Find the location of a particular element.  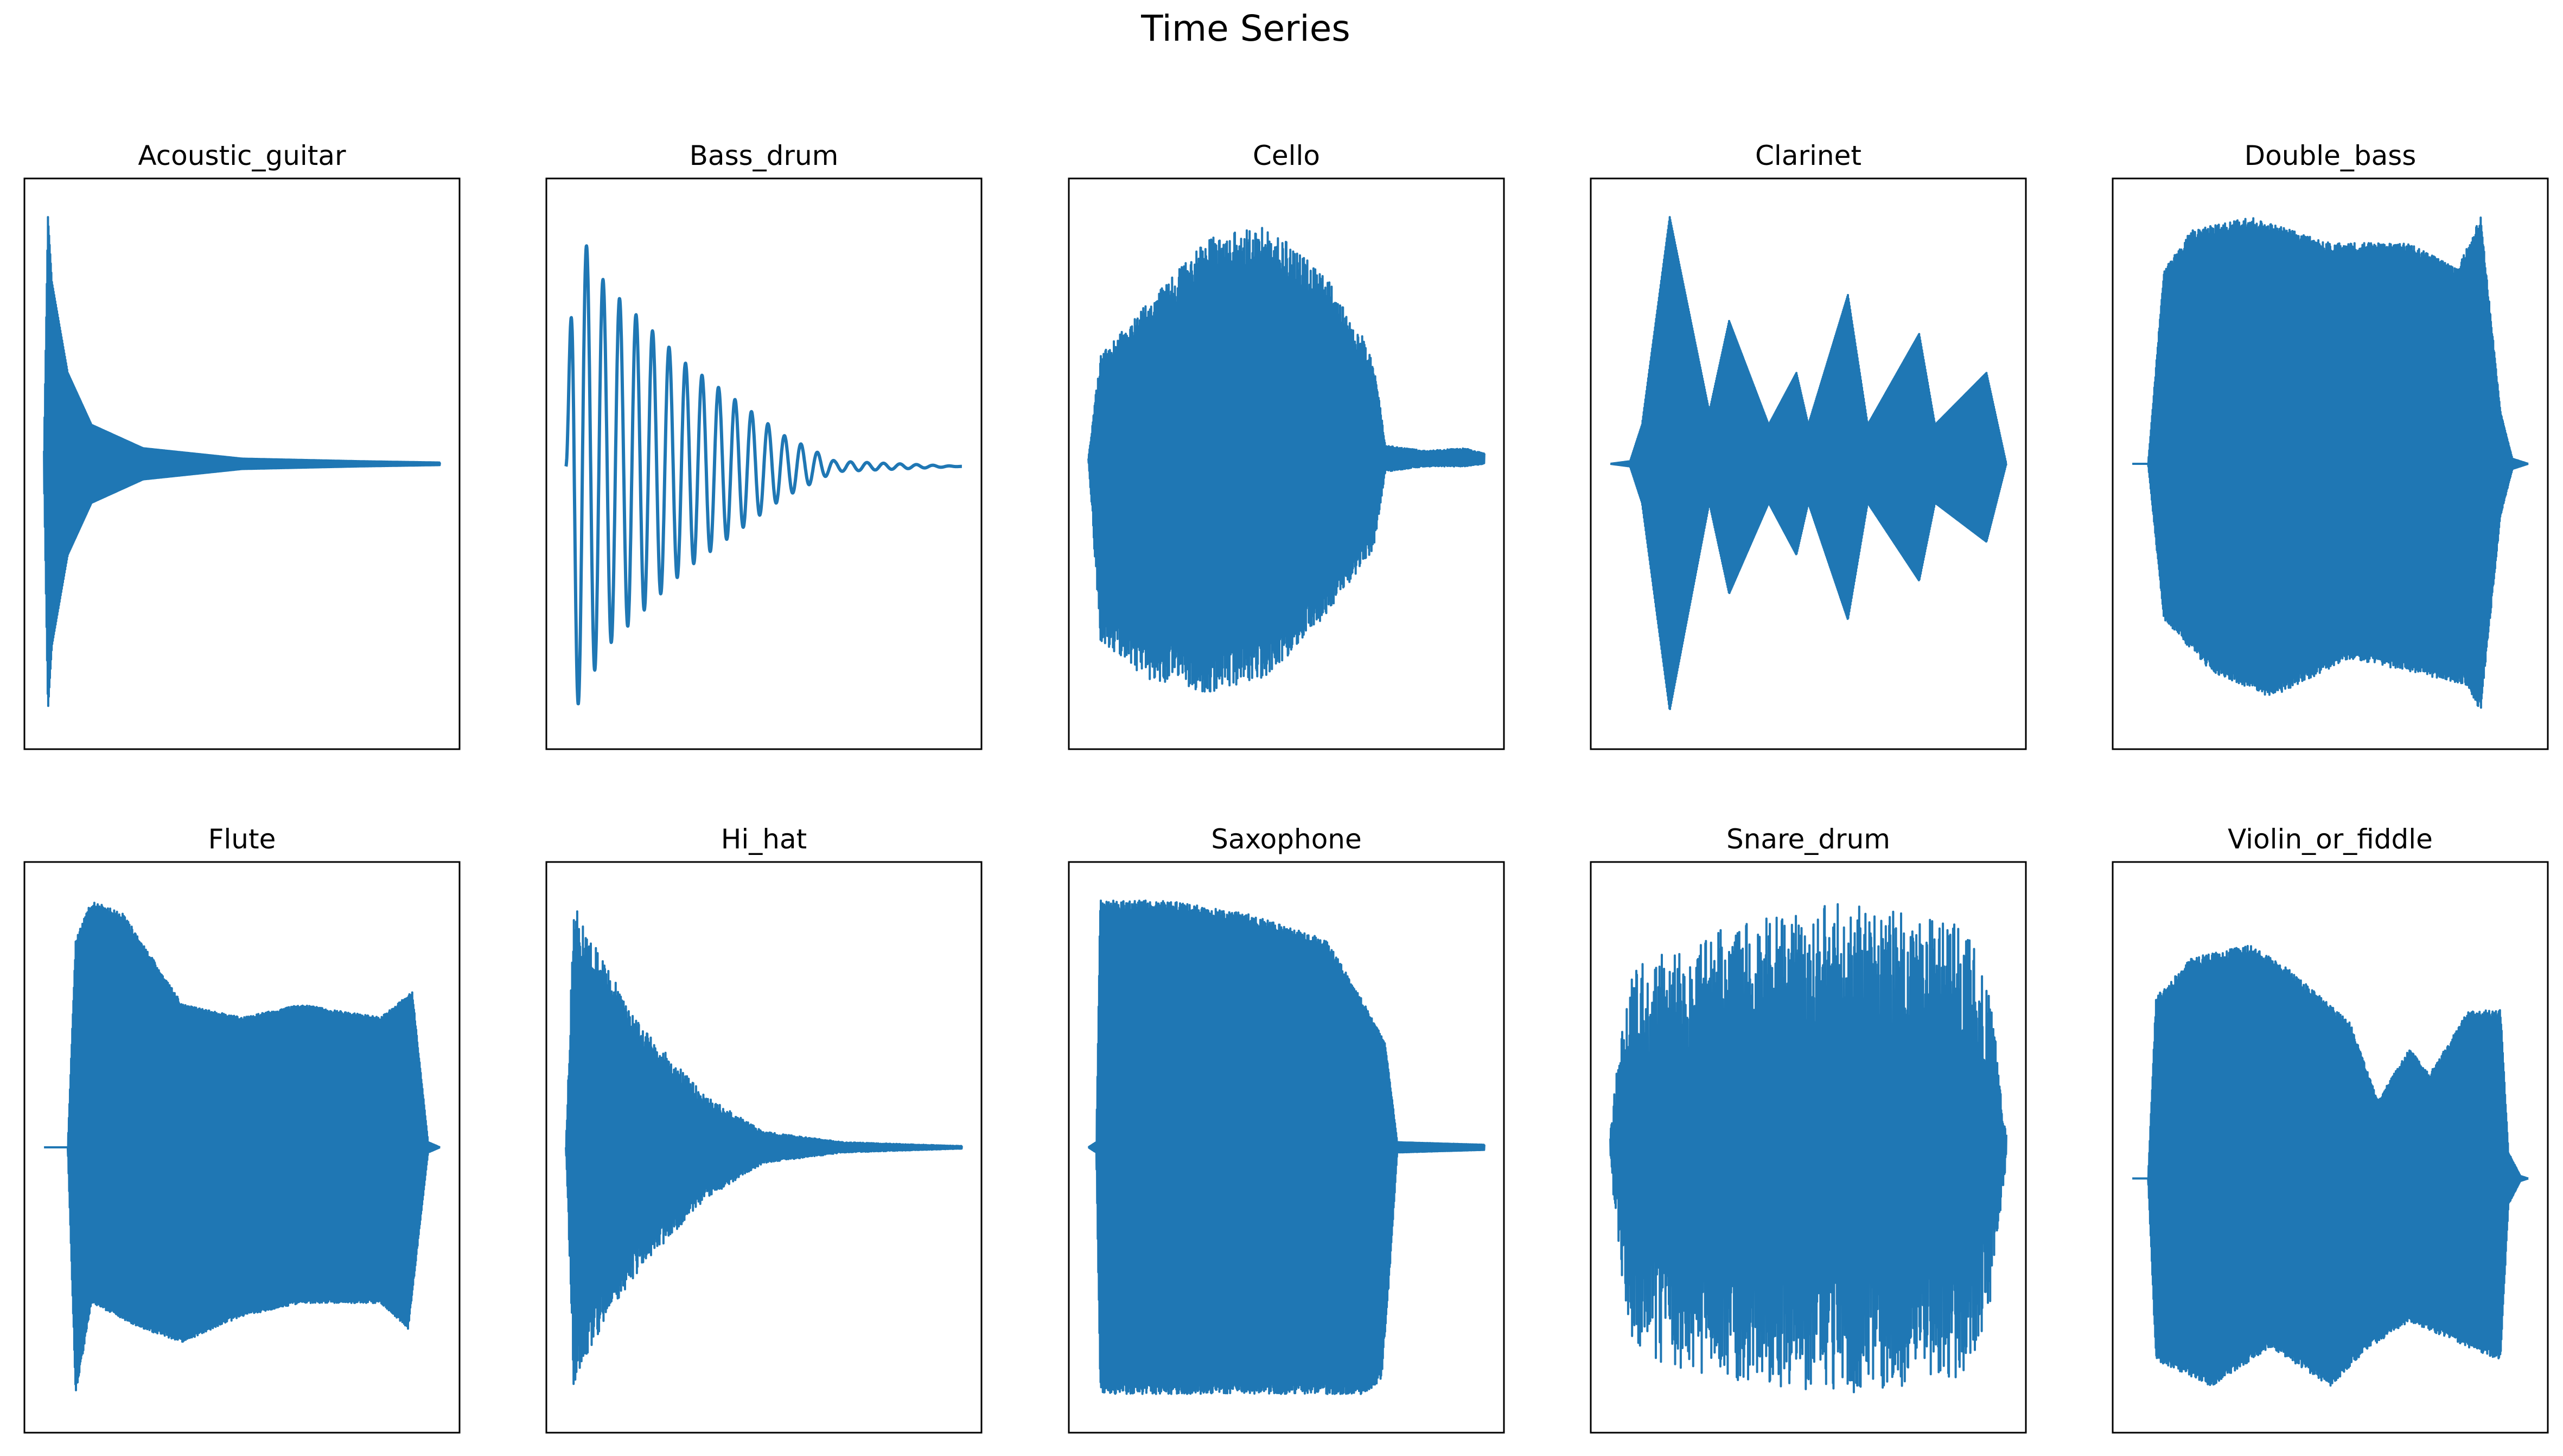

subplot-title: Saxophone is located at coordinates (1286, 839).